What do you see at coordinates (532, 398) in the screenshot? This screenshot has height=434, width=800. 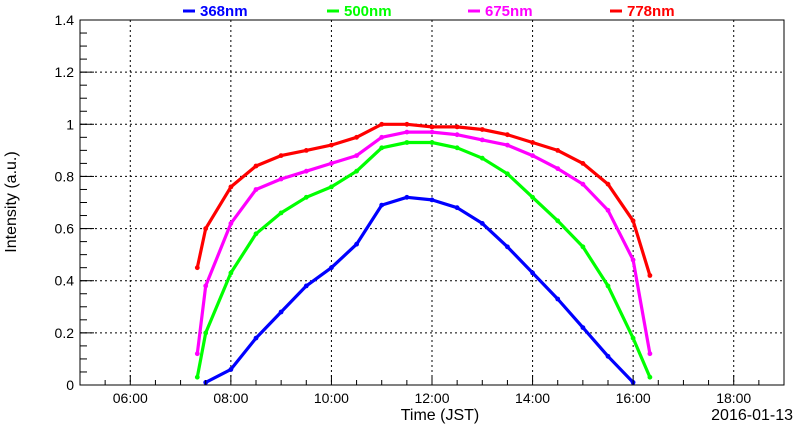 I see `x-tick-label: 14:00` at bounding box center [532, 398].